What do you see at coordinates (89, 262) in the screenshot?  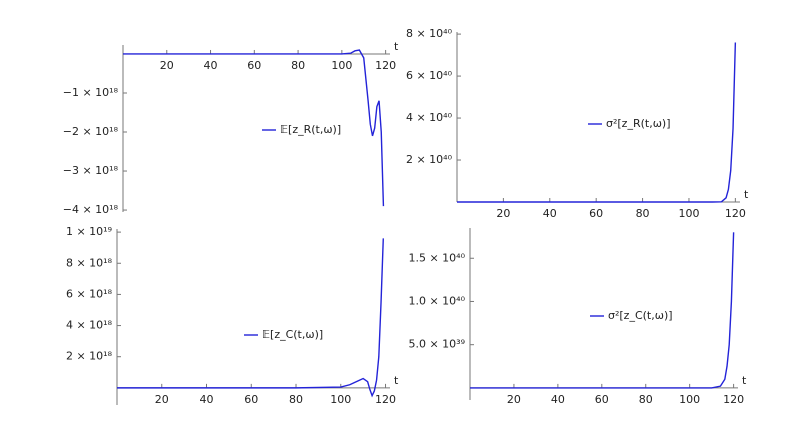 I see `y-tick-label: 8 × 10¹⁸` at bounding box center [89, 262].